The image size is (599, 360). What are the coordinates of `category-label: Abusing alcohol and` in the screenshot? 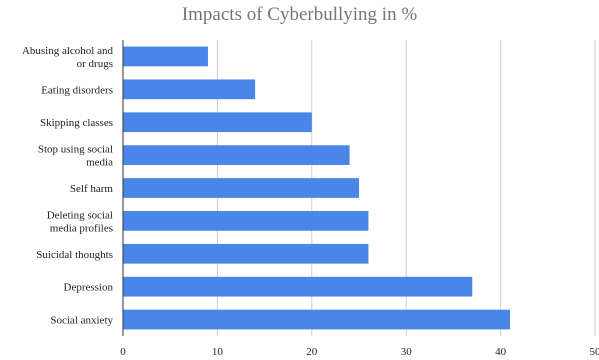 It's located at (68, 51).